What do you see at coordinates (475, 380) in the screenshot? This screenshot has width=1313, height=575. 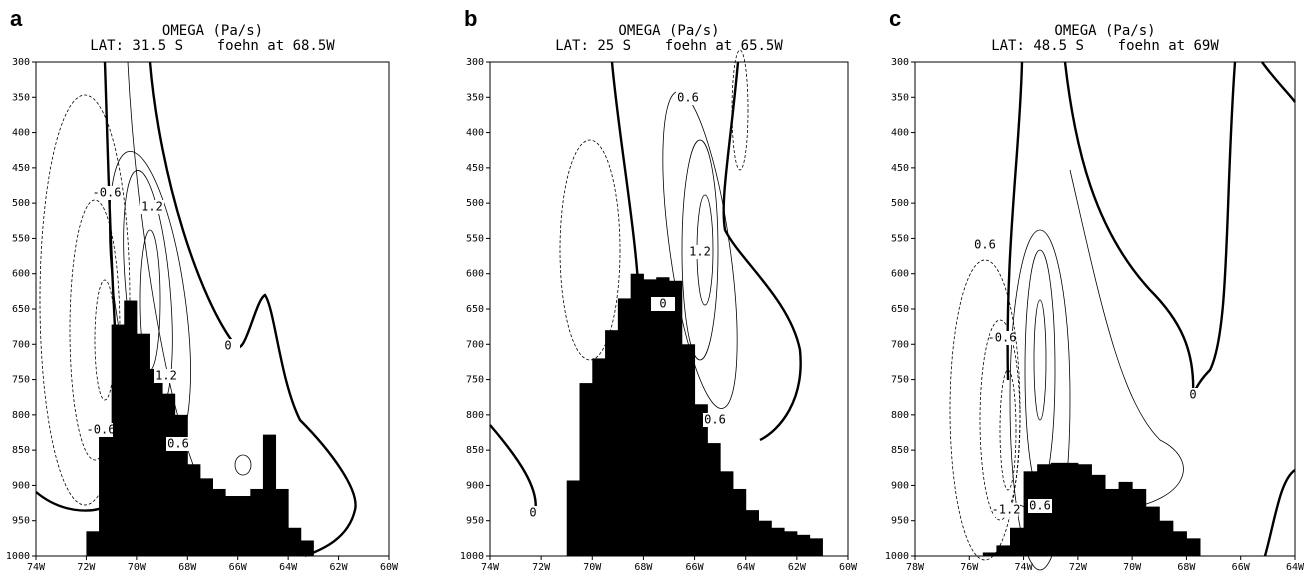 I see `y-tick-label: 750` at bounding box center [475, 380].